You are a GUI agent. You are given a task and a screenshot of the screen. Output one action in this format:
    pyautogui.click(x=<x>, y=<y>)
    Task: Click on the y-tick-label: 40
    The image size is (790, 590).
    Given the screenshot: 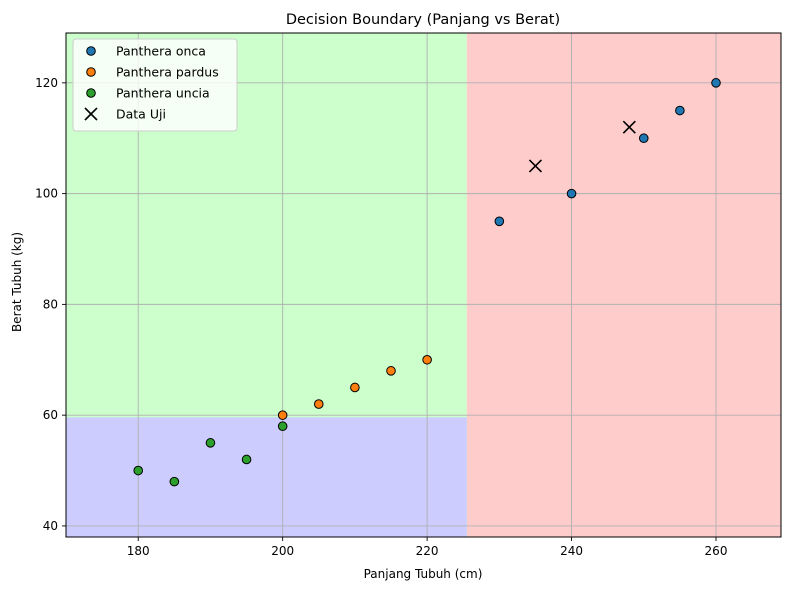 What is the action you would take?
    pyautogui.click(x=50, y=526)
    